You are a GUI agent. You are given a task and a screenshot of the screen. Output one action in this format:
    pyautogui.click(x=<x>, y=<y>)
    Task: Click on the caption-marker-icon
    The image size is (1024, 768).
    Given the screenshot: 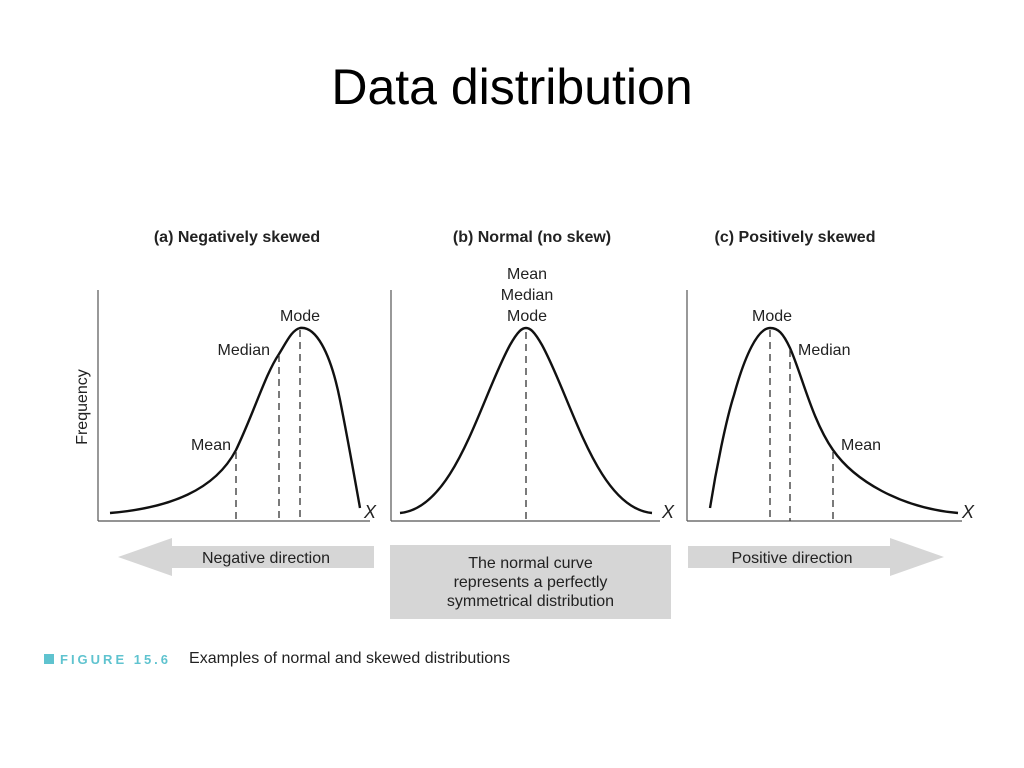 What is the action you would take?
    pyautogui.click(x=49, y=659)
    